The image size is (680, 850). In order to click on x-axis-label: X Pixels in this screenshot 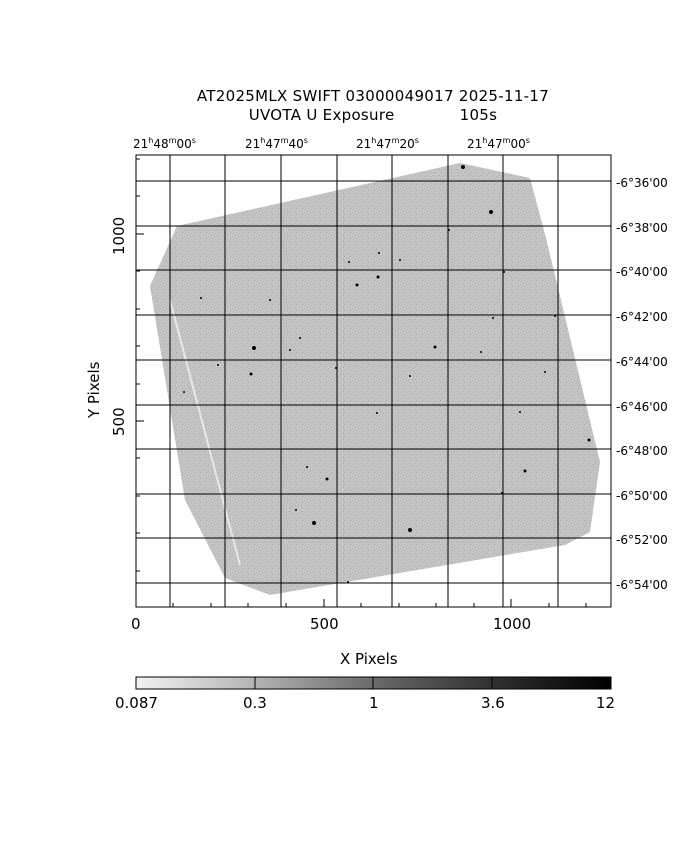, I will do `click(369, 659)`.